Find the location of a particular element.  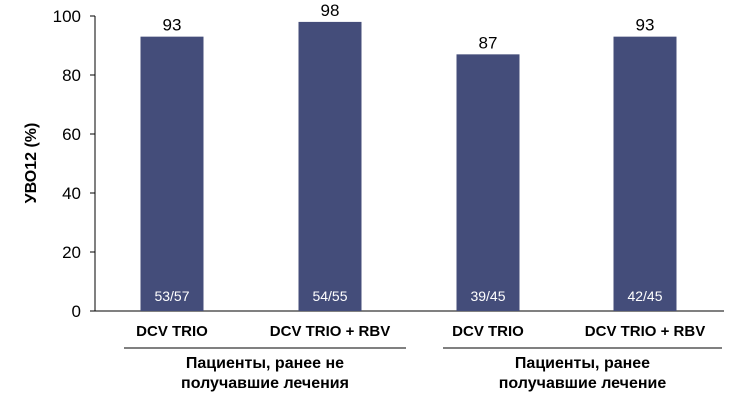

y-tick-label: 80 is located at coordinates (71, 75).